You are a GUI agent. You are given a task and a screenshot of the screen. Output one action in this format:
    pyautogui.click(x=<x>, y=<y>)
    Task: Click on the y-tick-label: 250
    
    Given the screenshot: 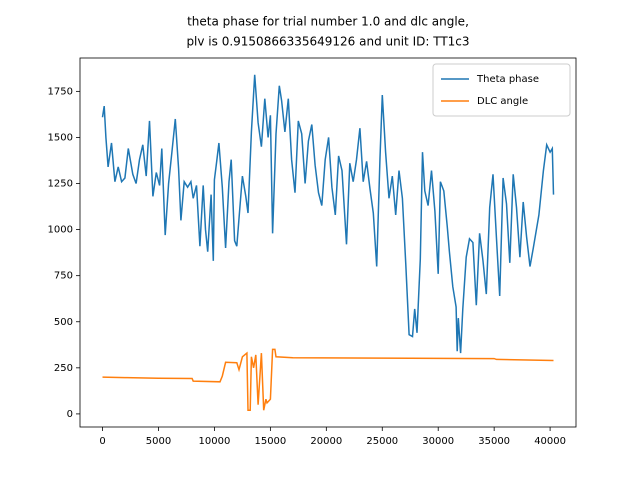 What is the action you would take?
    pyautogui.click(x=63, y=368)
    